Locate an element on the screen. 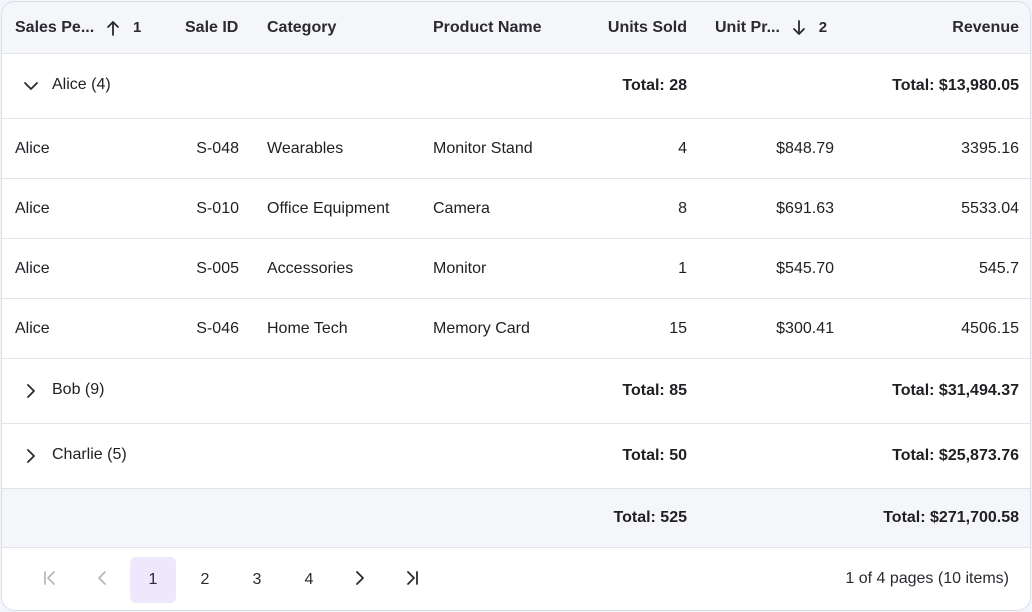  cell-sale-id: S-005 is located at coordinates (217, 268).